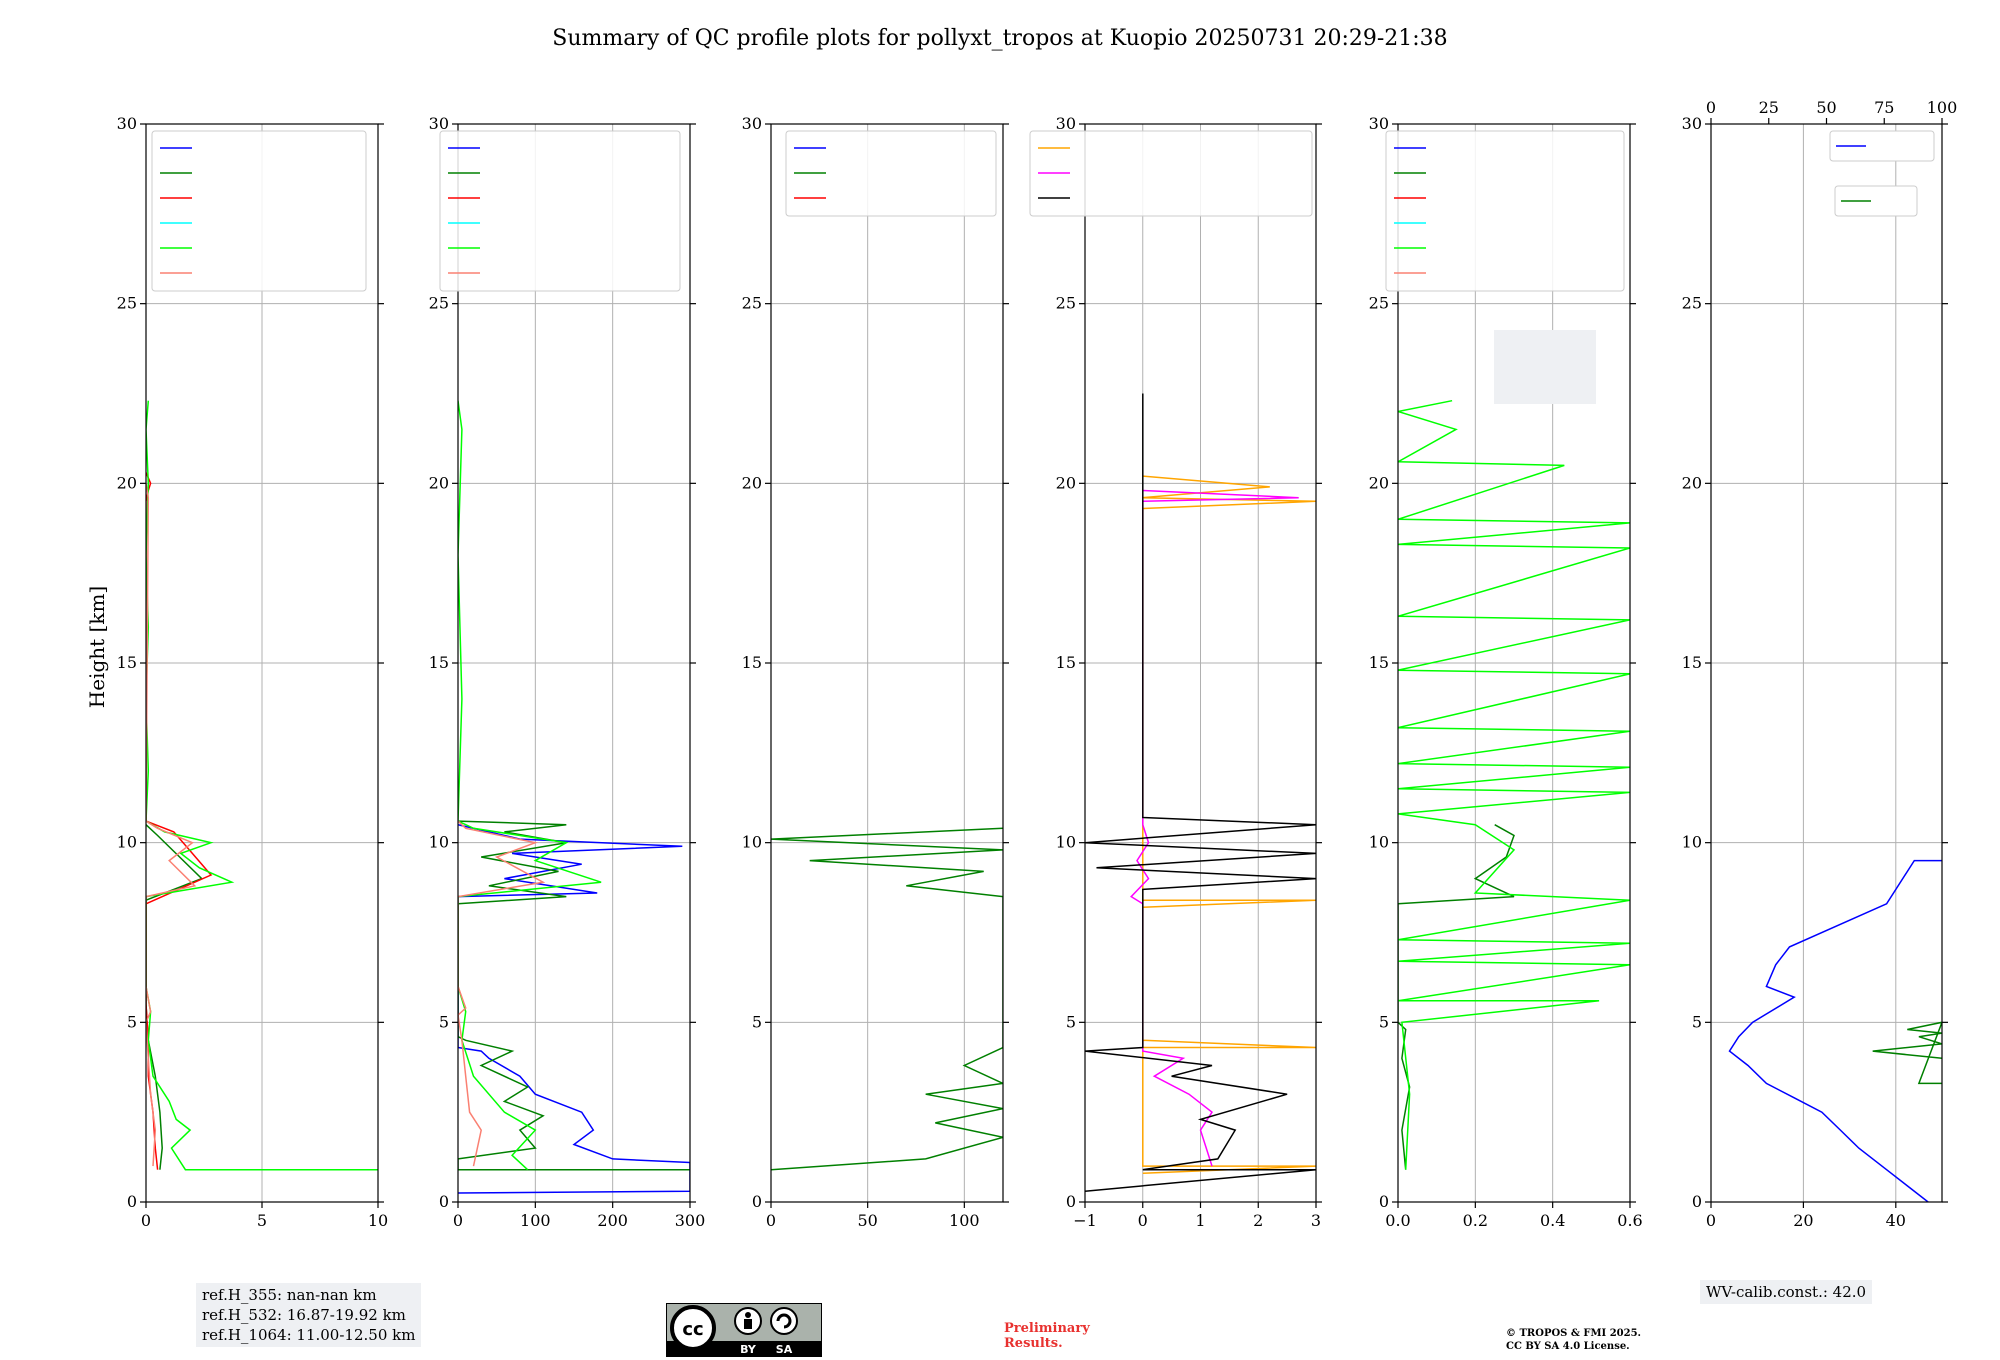 The width and height of the screenshot is (2000, 1360). Describe the element at coordinates (867, 1220) in the screenshot. I see `x-tick-label: 50` at that location.